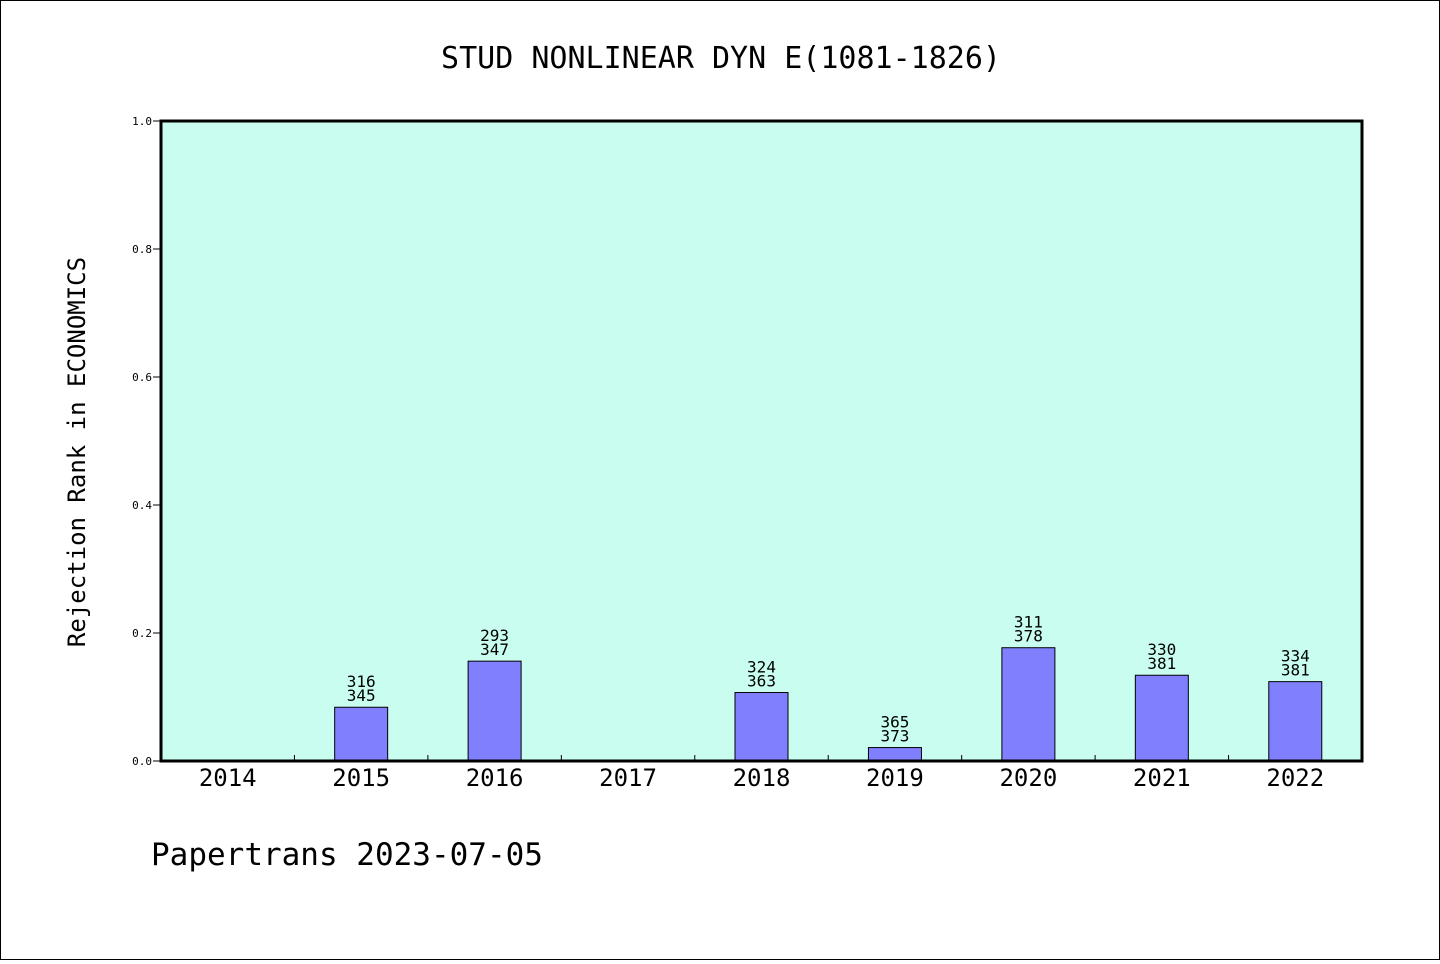 The width and height of the screenshot is (1440, 964). What do you see at coordinates (495, 778) in the screenshot?
I see `x-tick-label: 2016` at bounding box center [495, 778].